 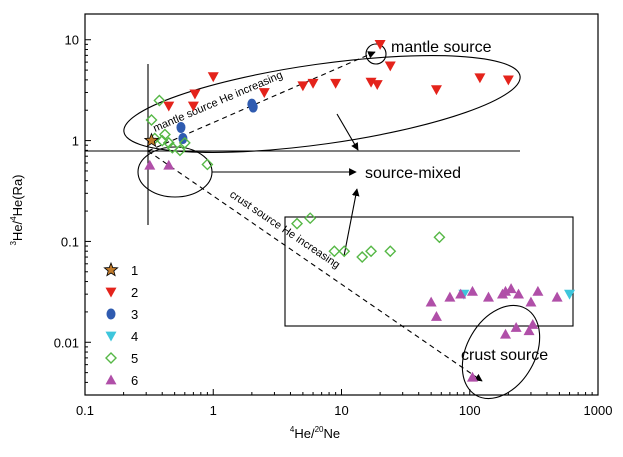 I want to click on label-mantle-source: mantle source, so click(x=441, y=47).